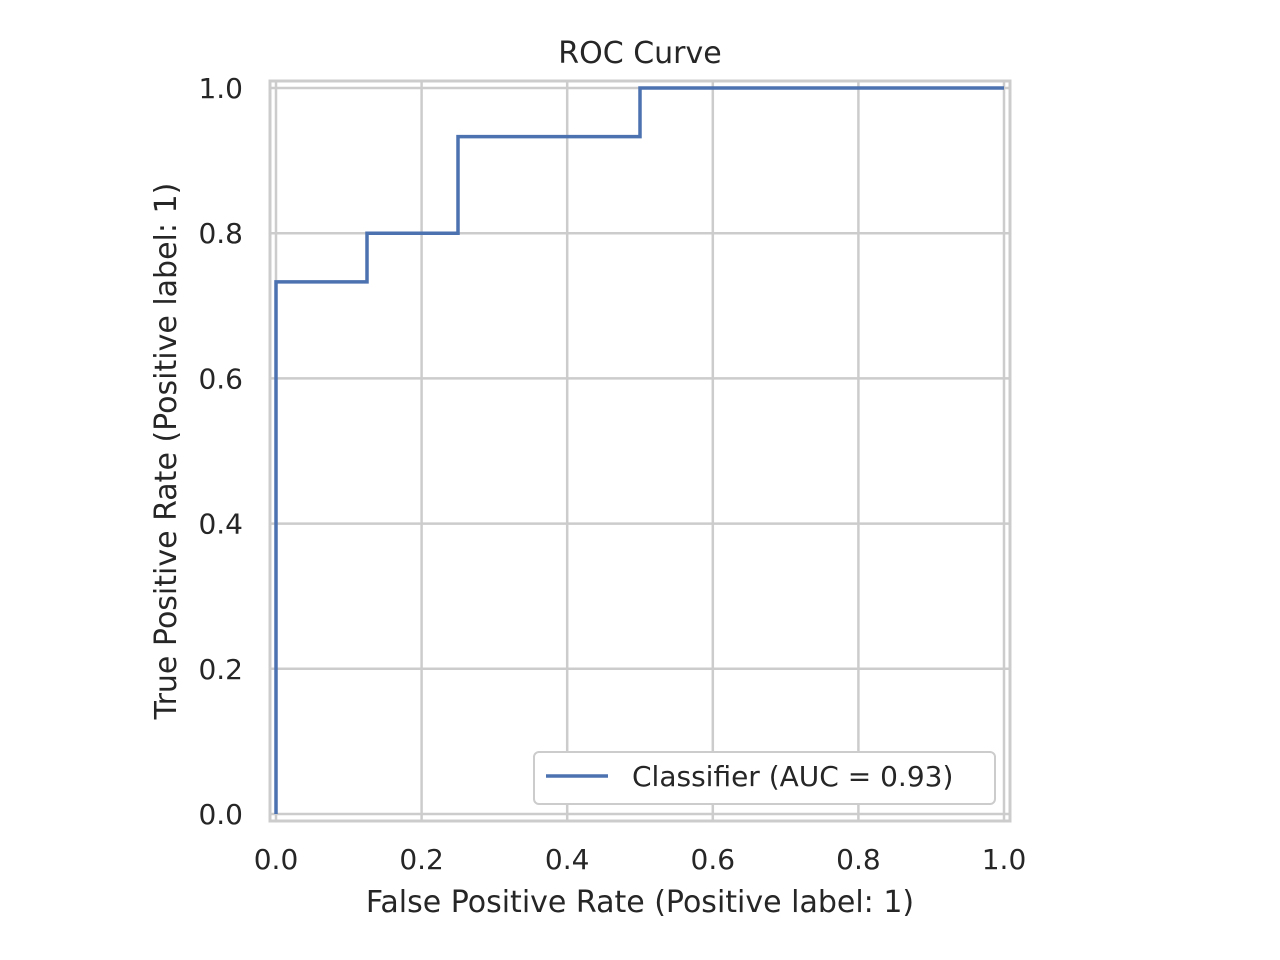 This screenshot has height=960, width=1280. I want to click on y-tick-label: 0.6, so click(220, 378).